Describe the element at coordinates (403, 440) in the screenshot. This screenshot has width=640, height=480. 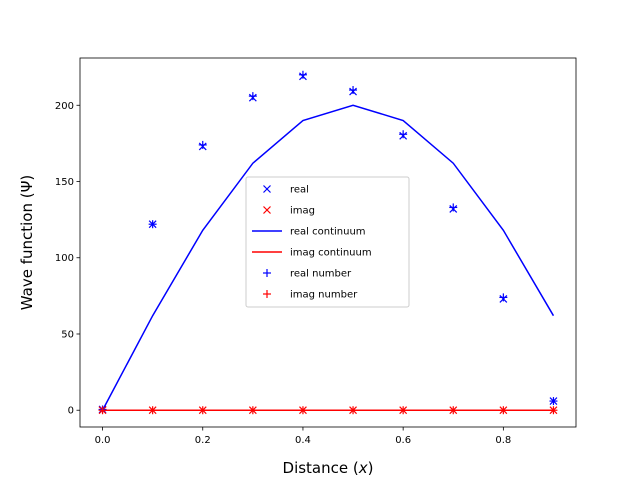
I see `x-tick-label-3: 0.6` at that location.